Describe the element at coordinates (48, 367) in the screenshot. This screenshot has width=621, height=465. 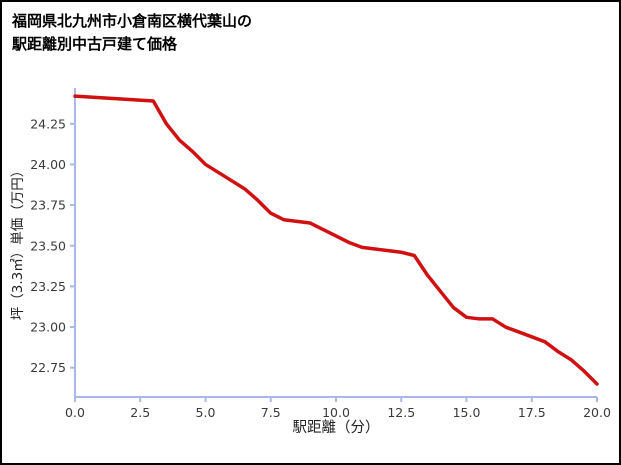
I see `y-tick-label: 22.75` at that location.